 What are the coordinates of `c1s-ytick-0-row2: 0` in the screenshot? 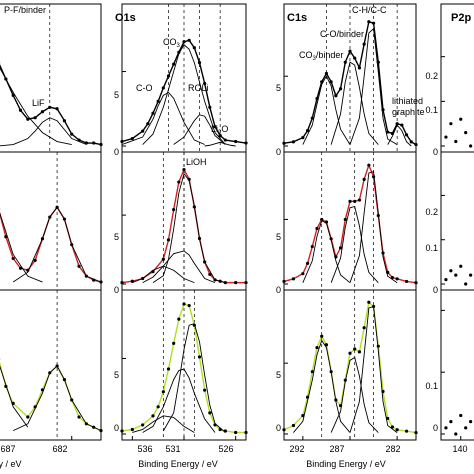 It's located at (278, 290).